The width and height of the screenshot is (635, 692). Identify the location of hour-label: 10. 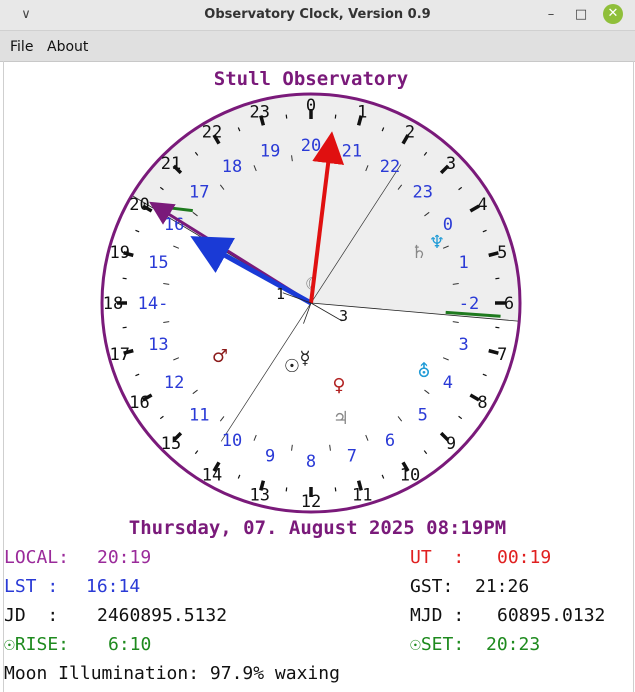
(410, 475).